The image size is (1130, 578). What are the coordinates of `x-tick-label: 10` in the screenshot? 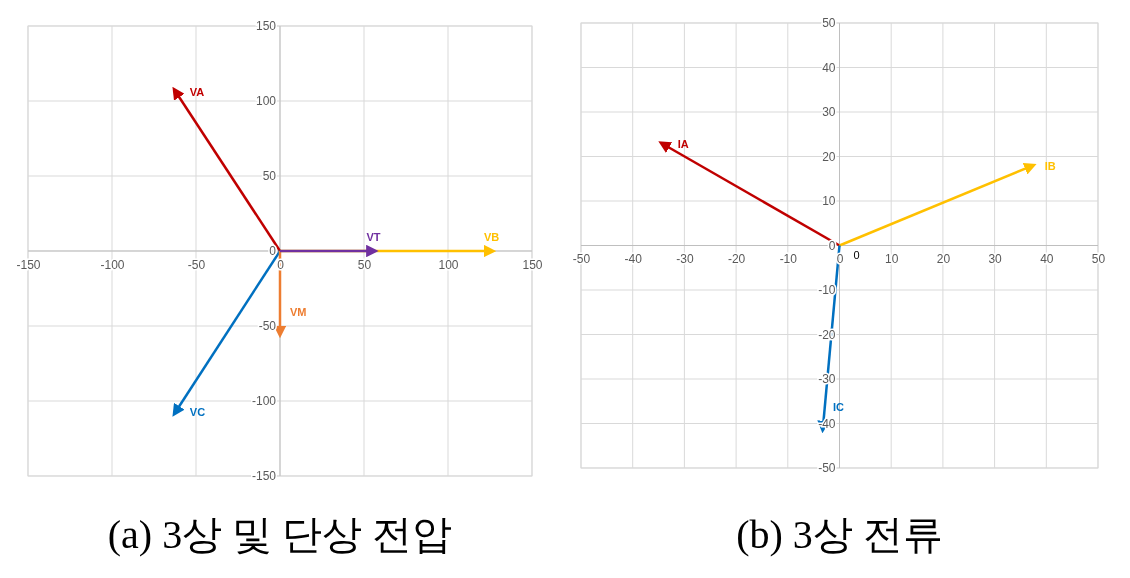 It's located at (892, 259).